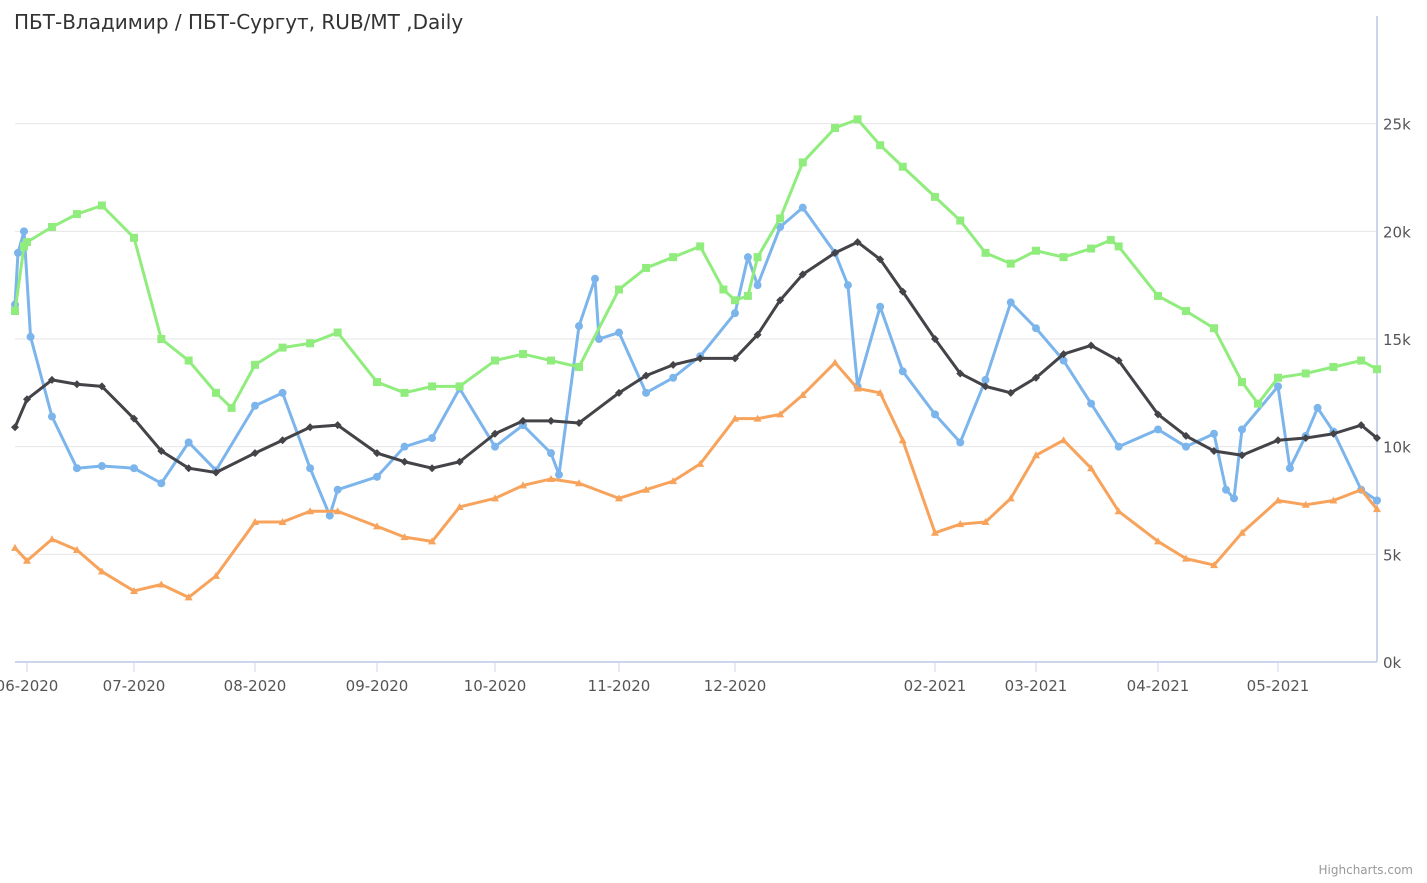  I want to click on x-tick-label: 05-2021, so click(1278, 686).